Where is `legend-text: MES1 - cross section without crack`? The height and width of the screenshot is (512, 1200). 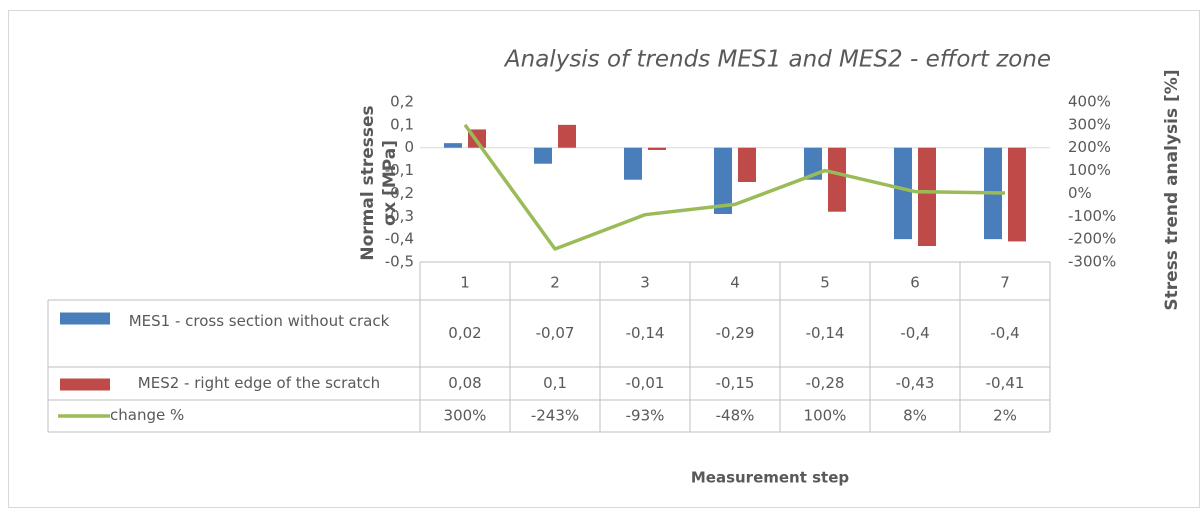
legend-text: MES1 - cross section without crack is located at coordinates (259, 320).